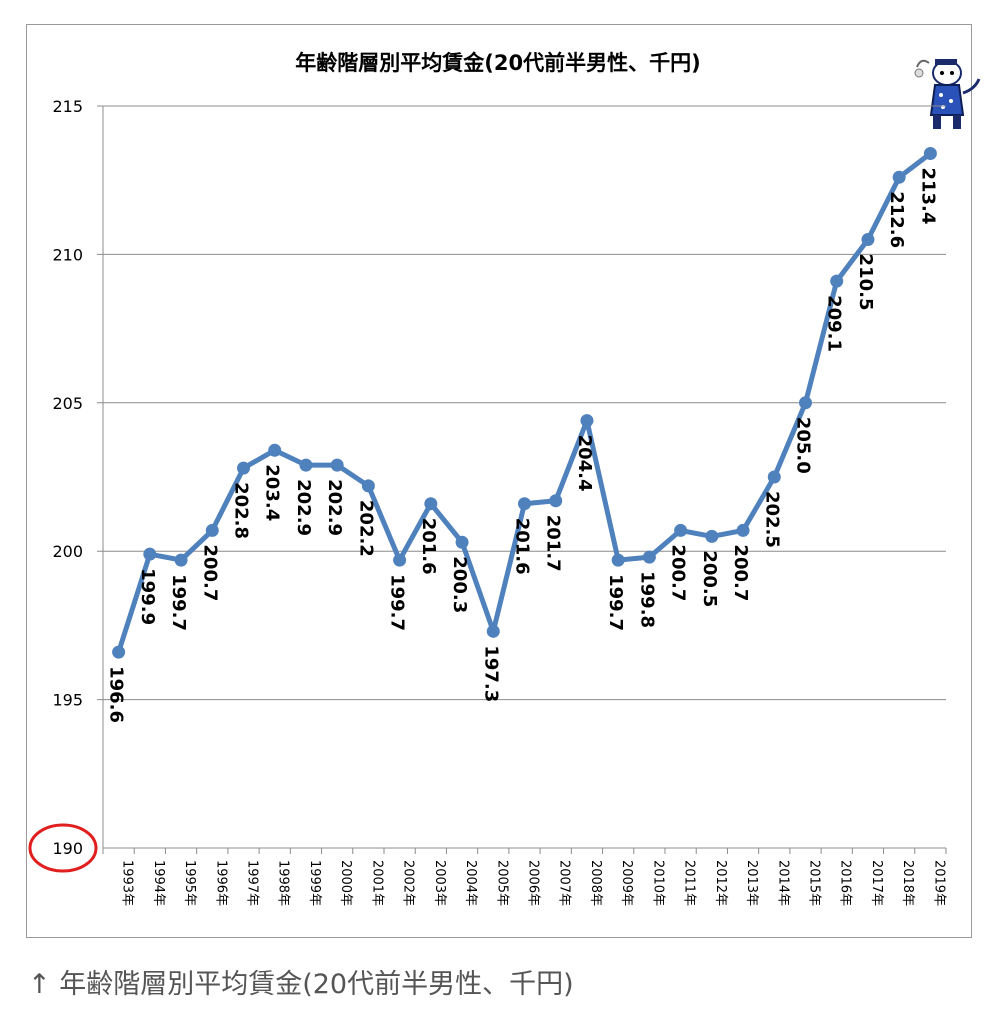 Image resolution: width=999 pixels, height=1024 pixels. What do you see at coordinates (876, 883) in the screenshot?
I see `x-tick-label: 2017年` at bounding box center [876, 883].